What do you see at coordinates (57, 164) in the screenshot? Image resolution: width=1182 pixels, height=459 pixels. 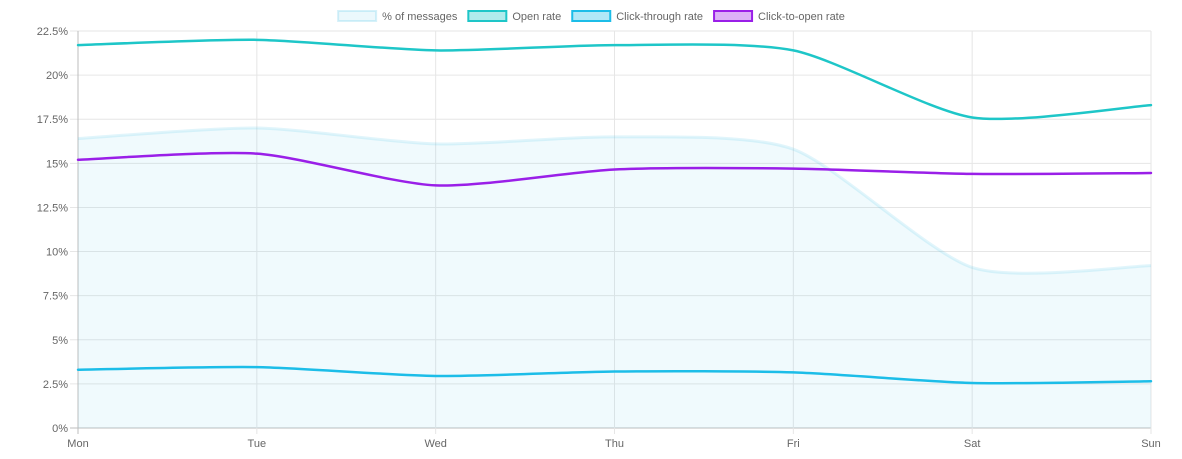 I see `y-tick-label: 15%` at bounding box center [57, 164].